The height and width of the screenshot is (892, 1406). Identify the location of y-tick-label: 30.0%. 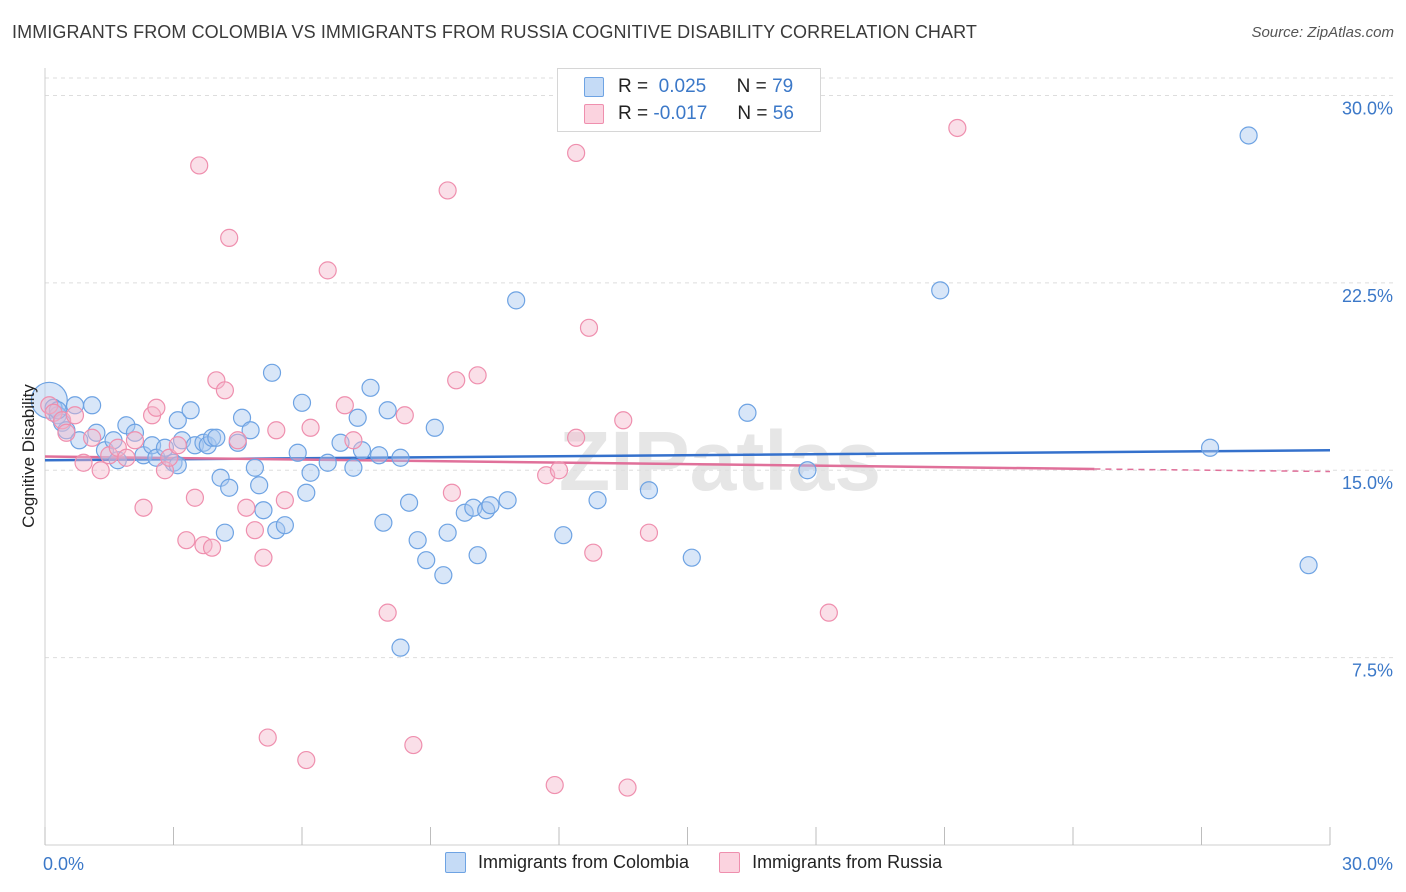
(1367, 108).